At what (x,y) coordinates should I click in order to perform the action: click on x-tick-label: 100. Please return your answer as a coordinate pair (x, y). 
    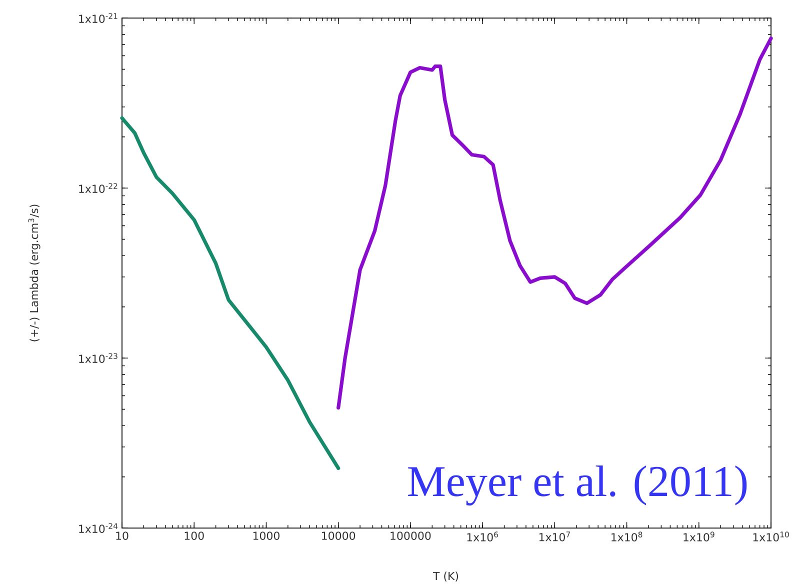
    Looking at the image, I should click on (194, 536).